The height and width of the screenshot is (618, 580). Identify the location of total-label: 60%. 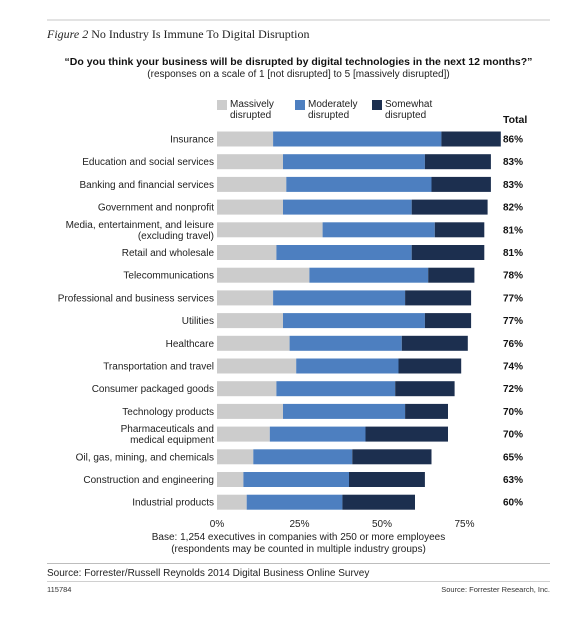
(513, 503).